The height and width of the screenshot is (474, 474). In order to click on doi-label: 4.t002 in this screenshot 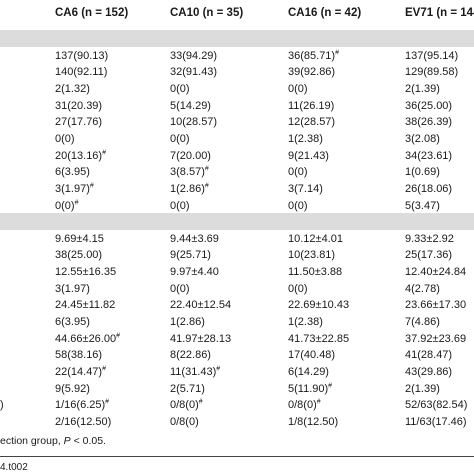, I will do `click(14, 467)`.